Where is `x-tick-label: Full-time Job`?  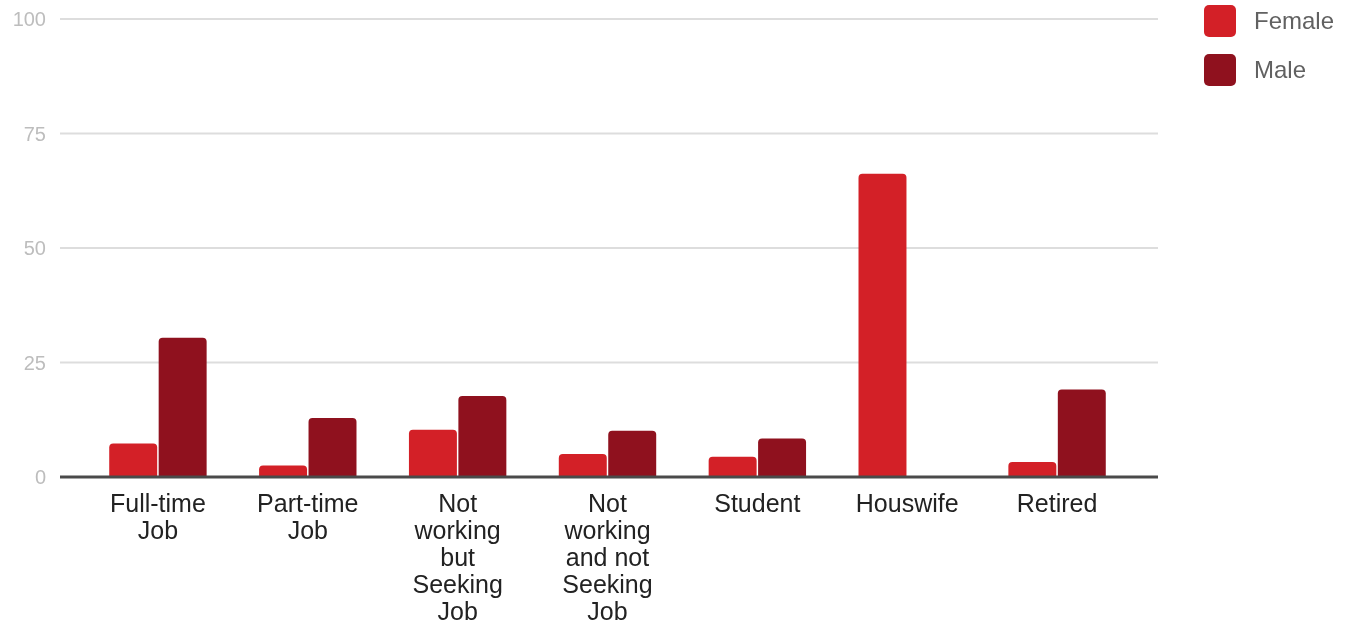 x-tick-label: Full-time Job is located at coordinates (158, 516).